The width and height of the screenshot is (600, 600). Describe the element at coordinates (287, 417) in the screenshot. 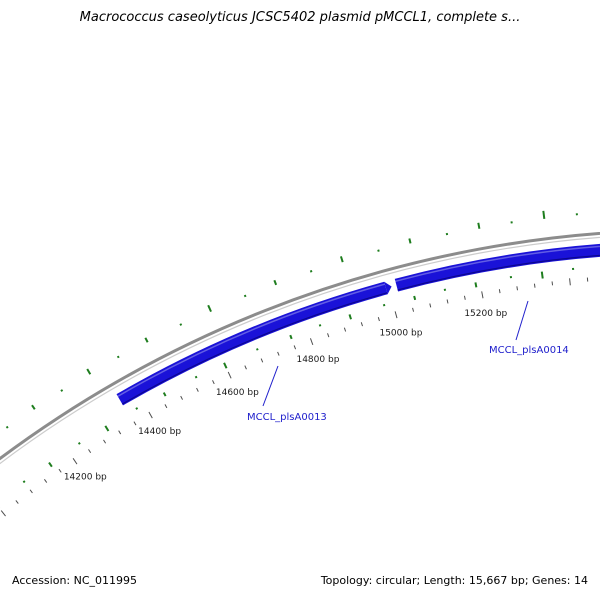

I see `gene-label-MCCL_plsA0013: MCCL_plsA0013` at that location.